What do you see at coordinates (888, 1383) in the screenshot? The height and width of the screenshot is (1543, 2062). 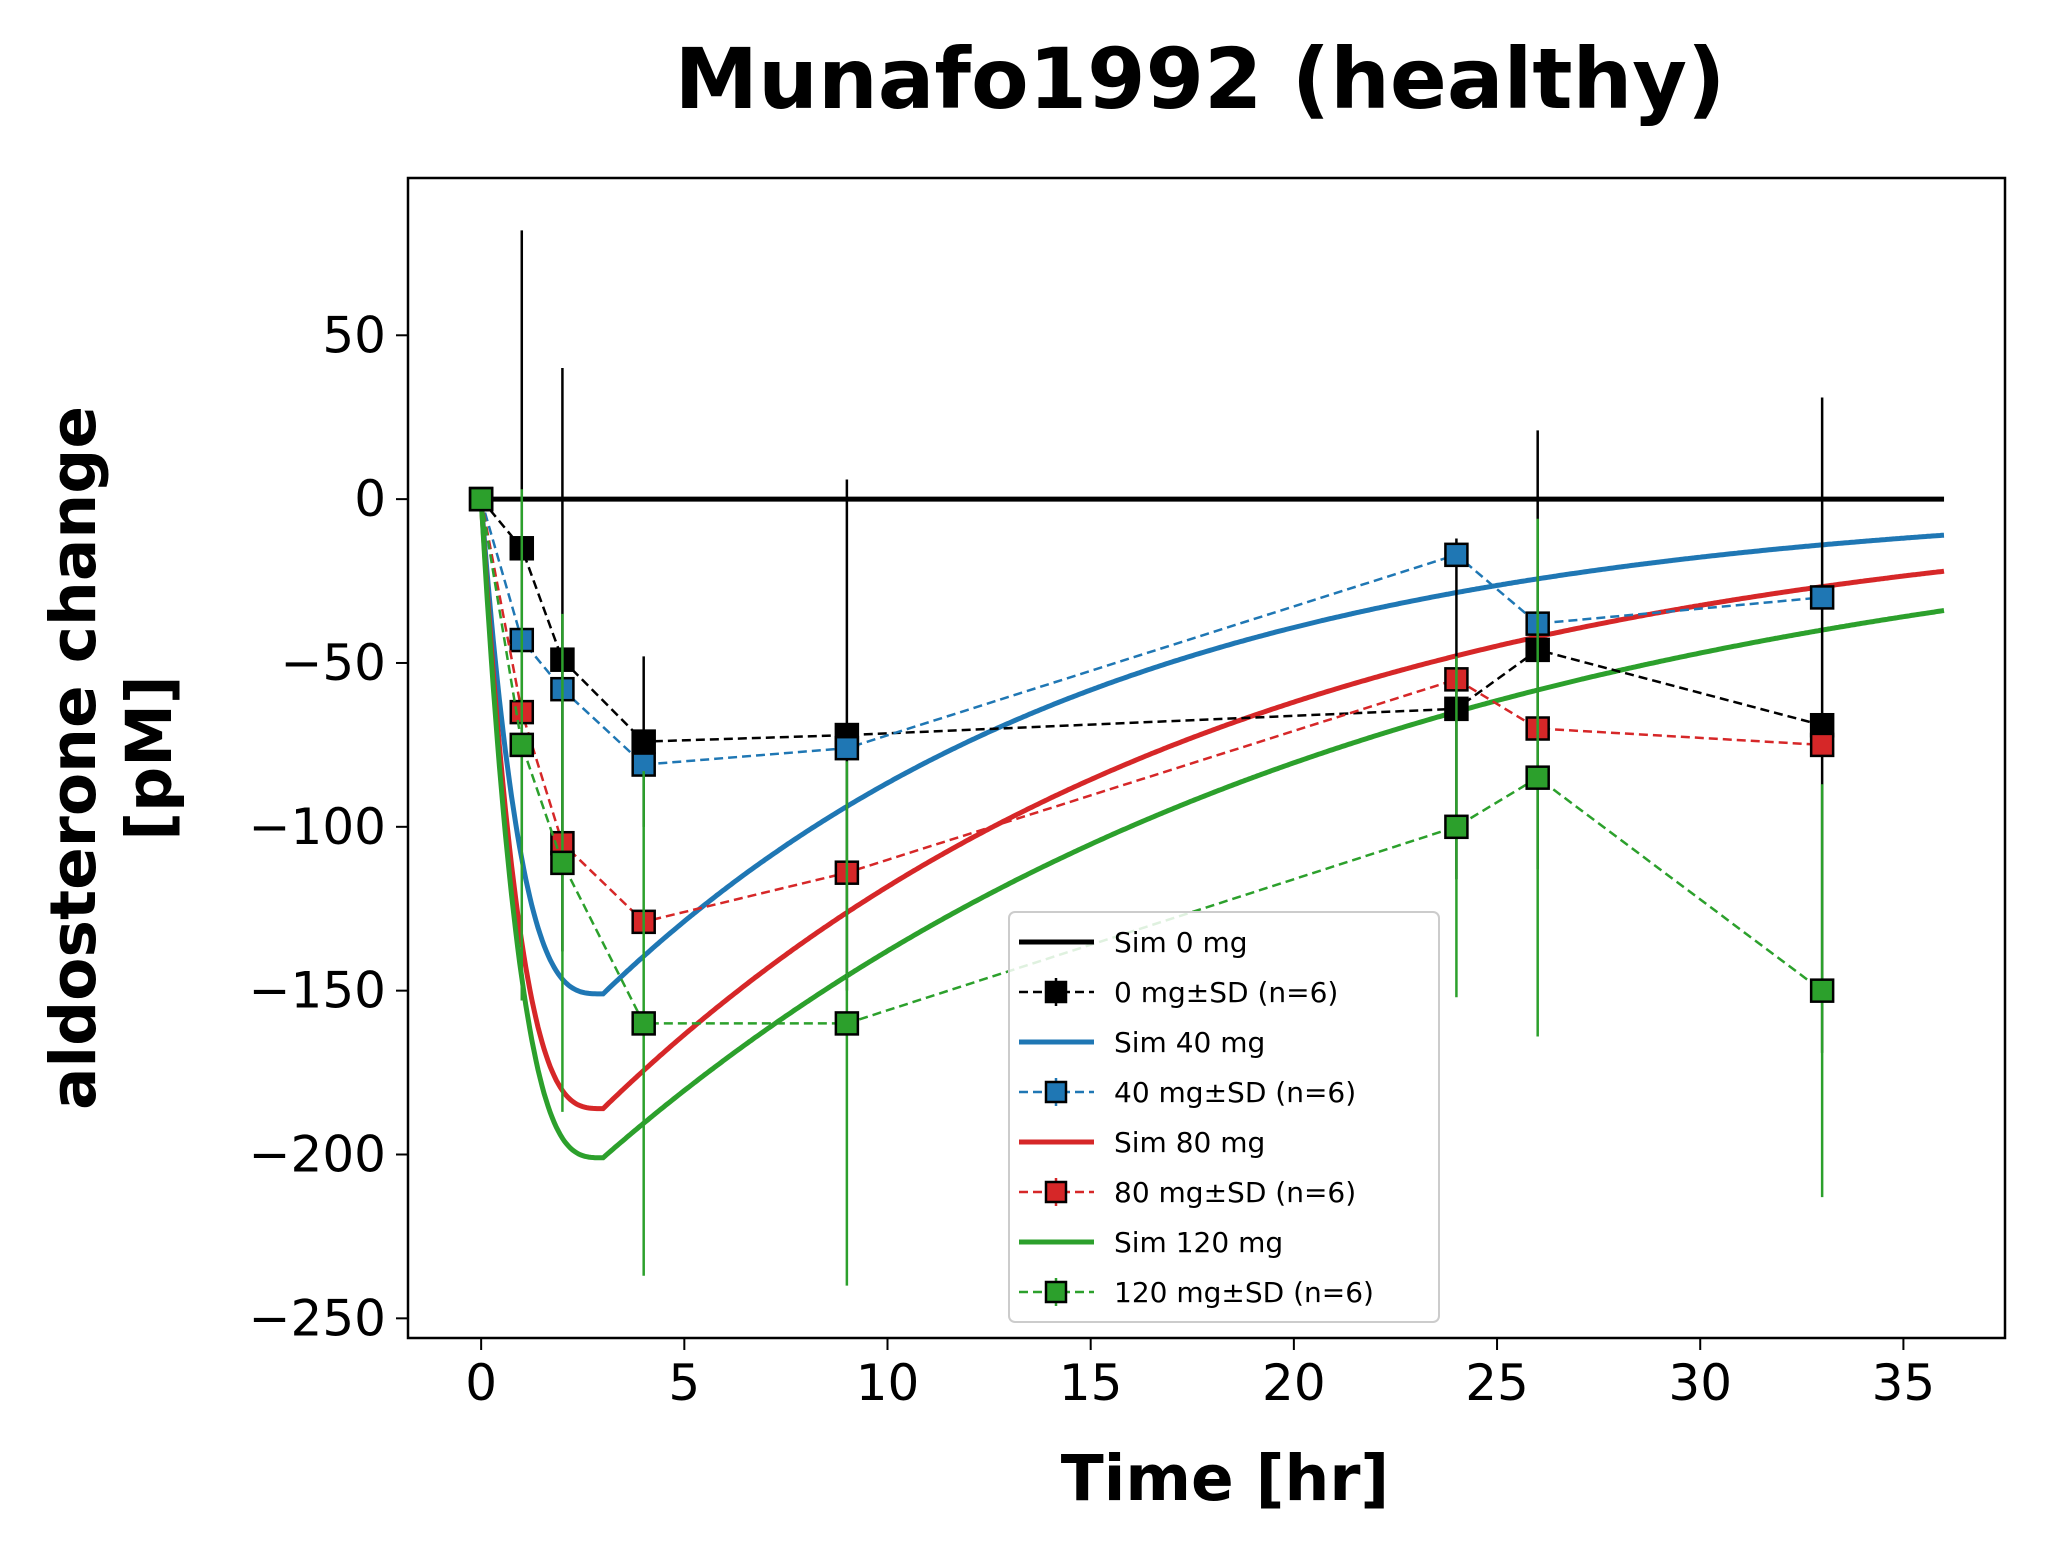 I see `x-tick-label: 10` at bounding box center [888, 1383].